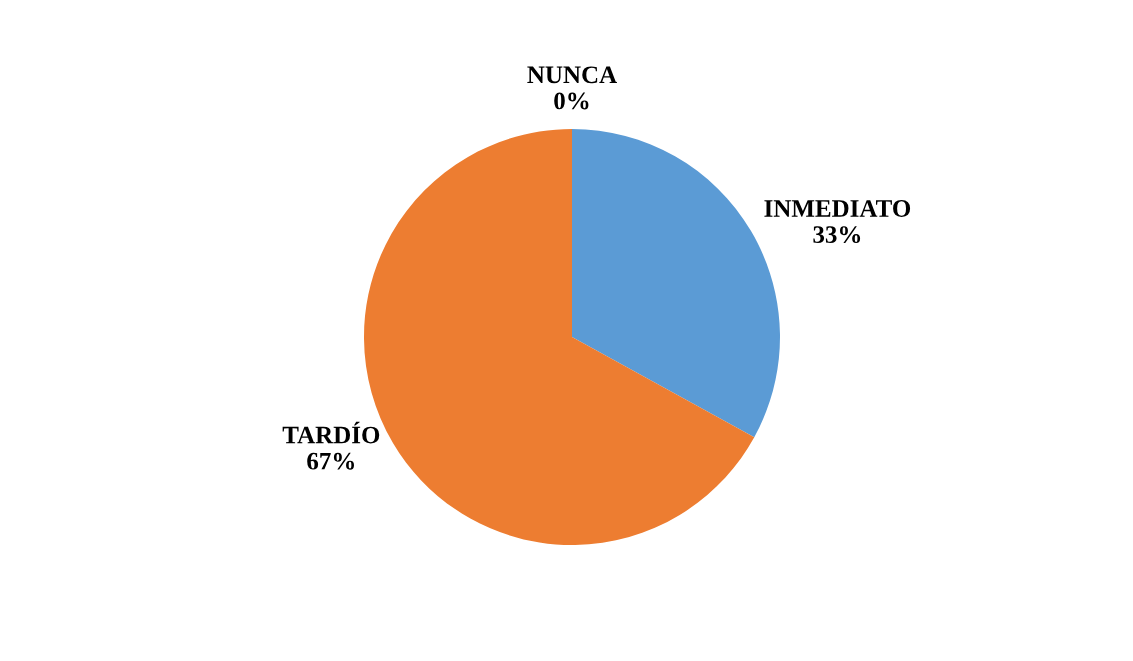 This screenshot has height=661, width=1133. Describe the element at coordinates (837, 208) in the screenshot. I see `slice-label: INMEDIATO` at that location.